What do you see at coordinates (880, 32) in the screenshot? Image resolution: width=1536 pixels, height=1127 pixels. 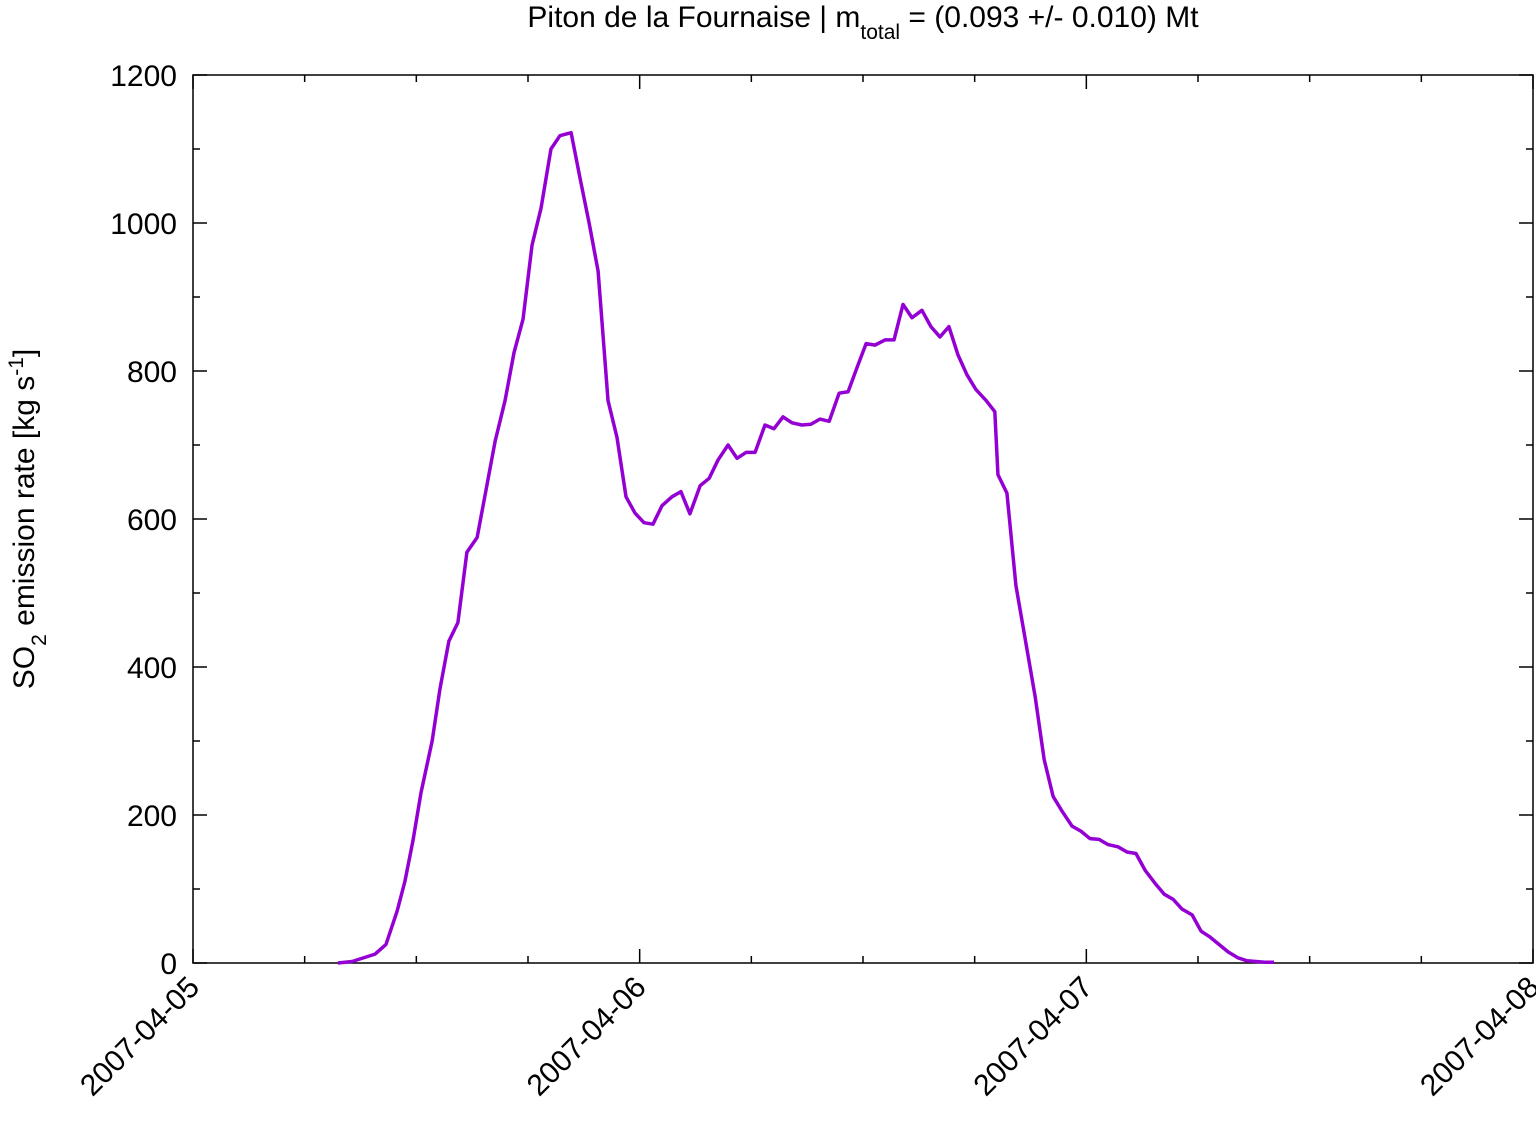 I see `label-script: total` at bounding box center [880, 32].